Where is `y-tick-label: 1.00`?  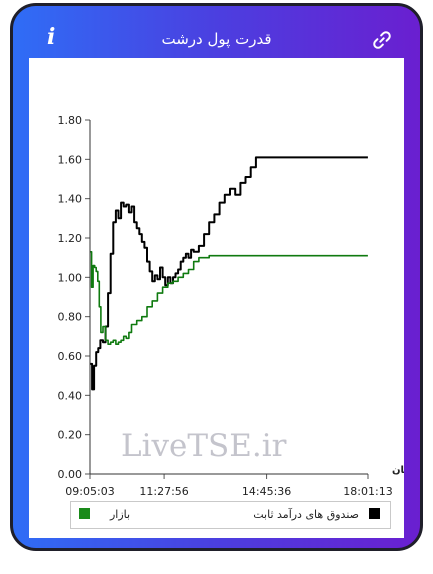
y-tick-label: 1.00 is located at coordinates (70, 277).